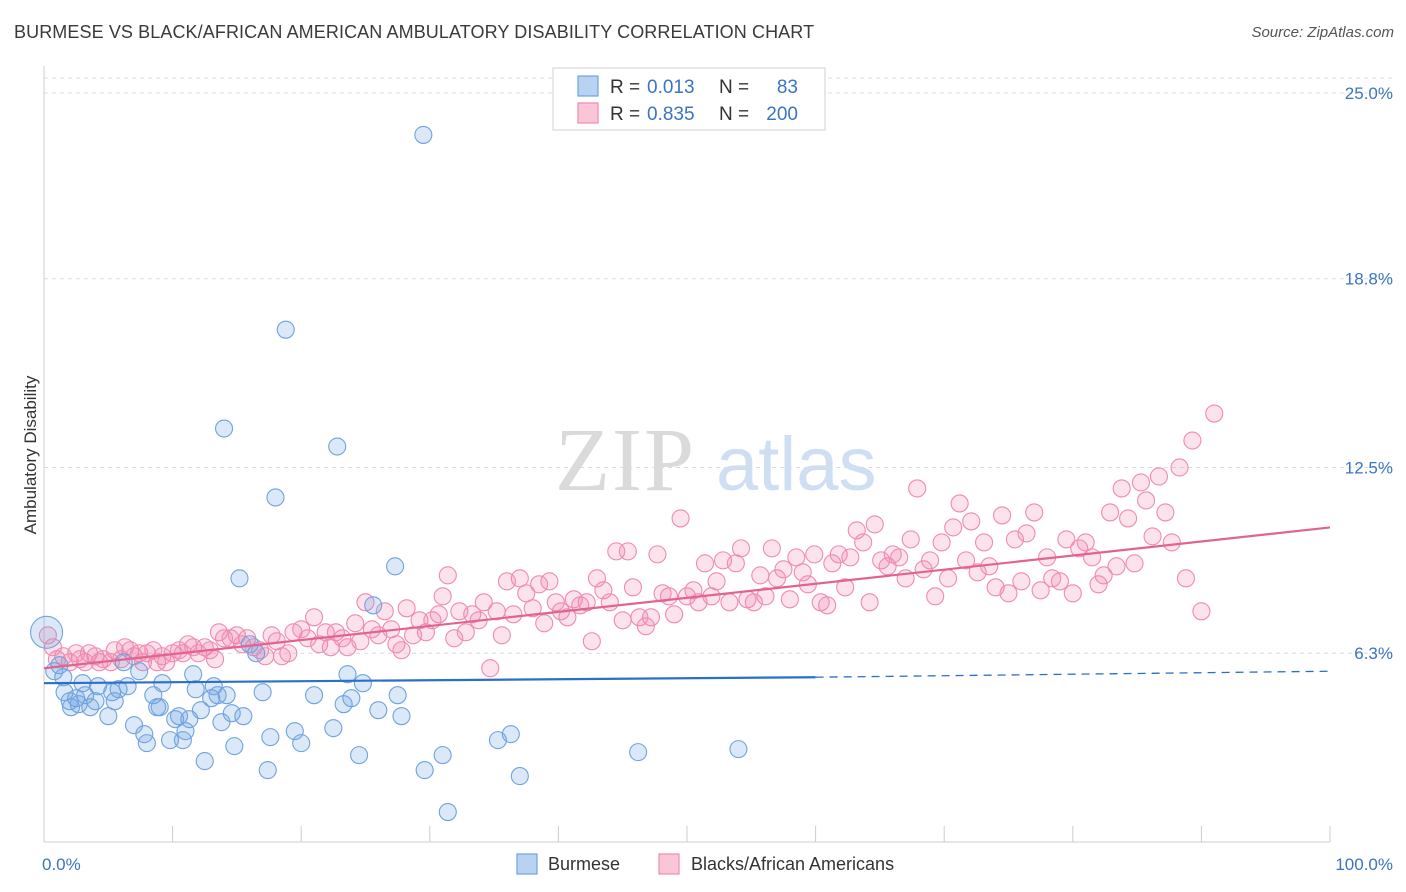 The image size is (1406, 892). I want to click on watermark-atlas: atlas, so click(796, 464).